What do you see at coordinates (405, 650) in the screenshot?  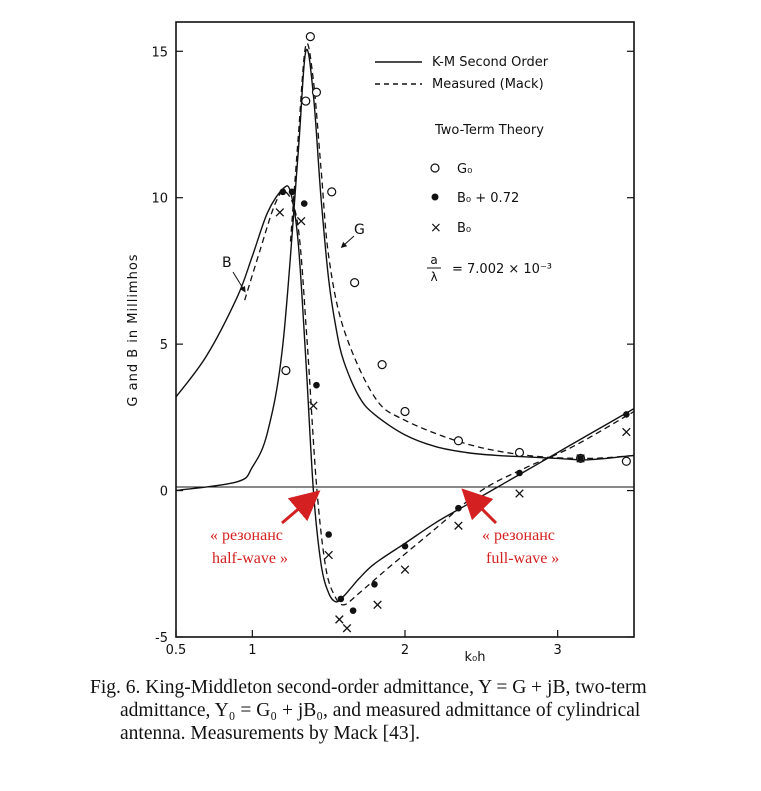 I see `x-tick-label: 2` at bounding box center [405, 650].